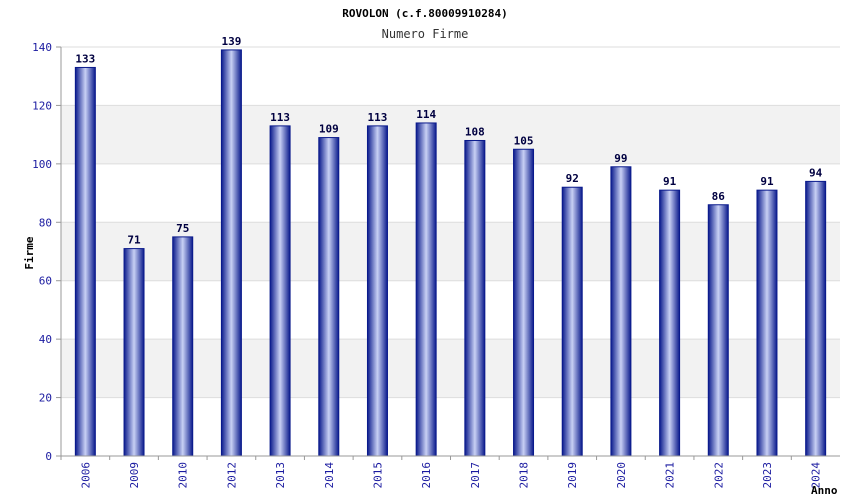 This screenshot has height=500, width=850. I want to click on x-tick-label: 2019, so click(572, 475).